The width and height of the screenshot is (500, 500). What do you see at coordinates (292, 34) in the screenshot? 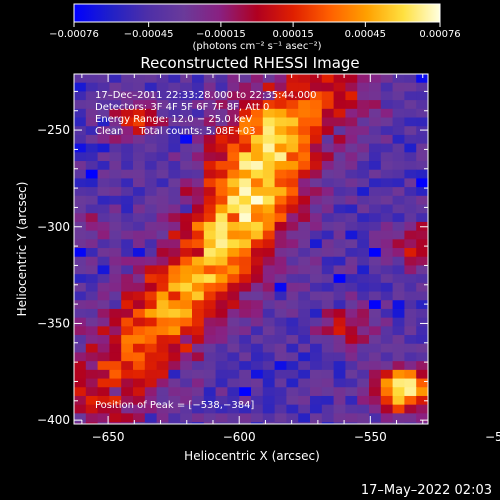
I see `colorbar-tick-label: 0.00015` at bounding box center [292, 34].